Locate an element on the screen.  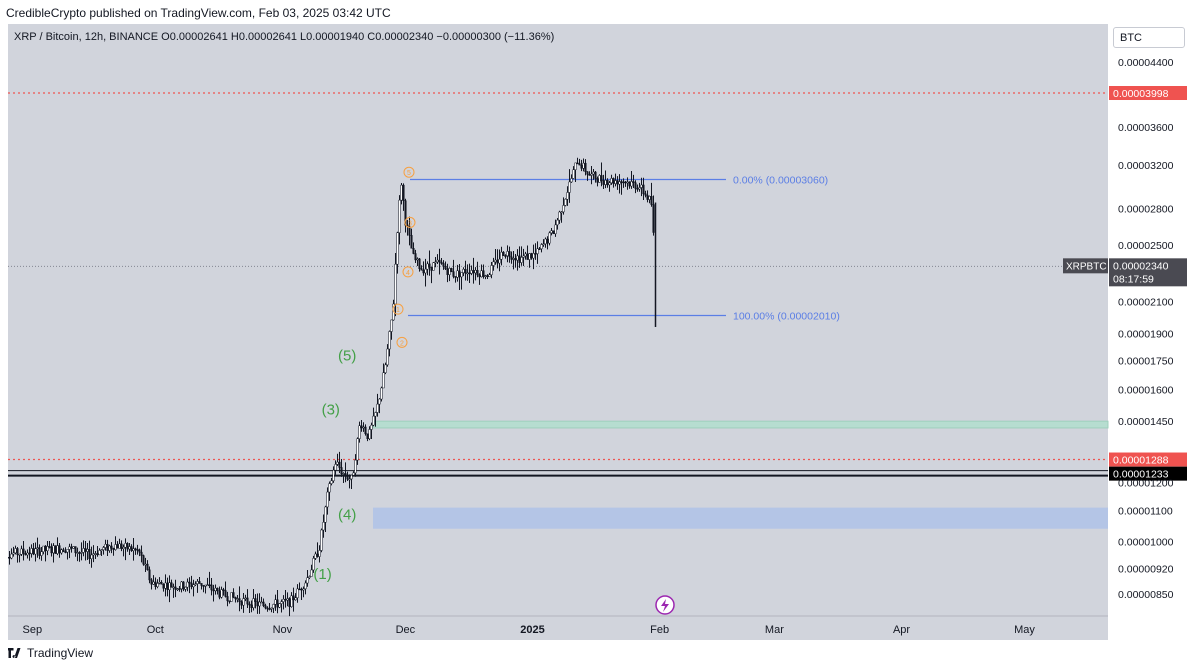
lightning-event-icon is located at coordinates (665, 605).